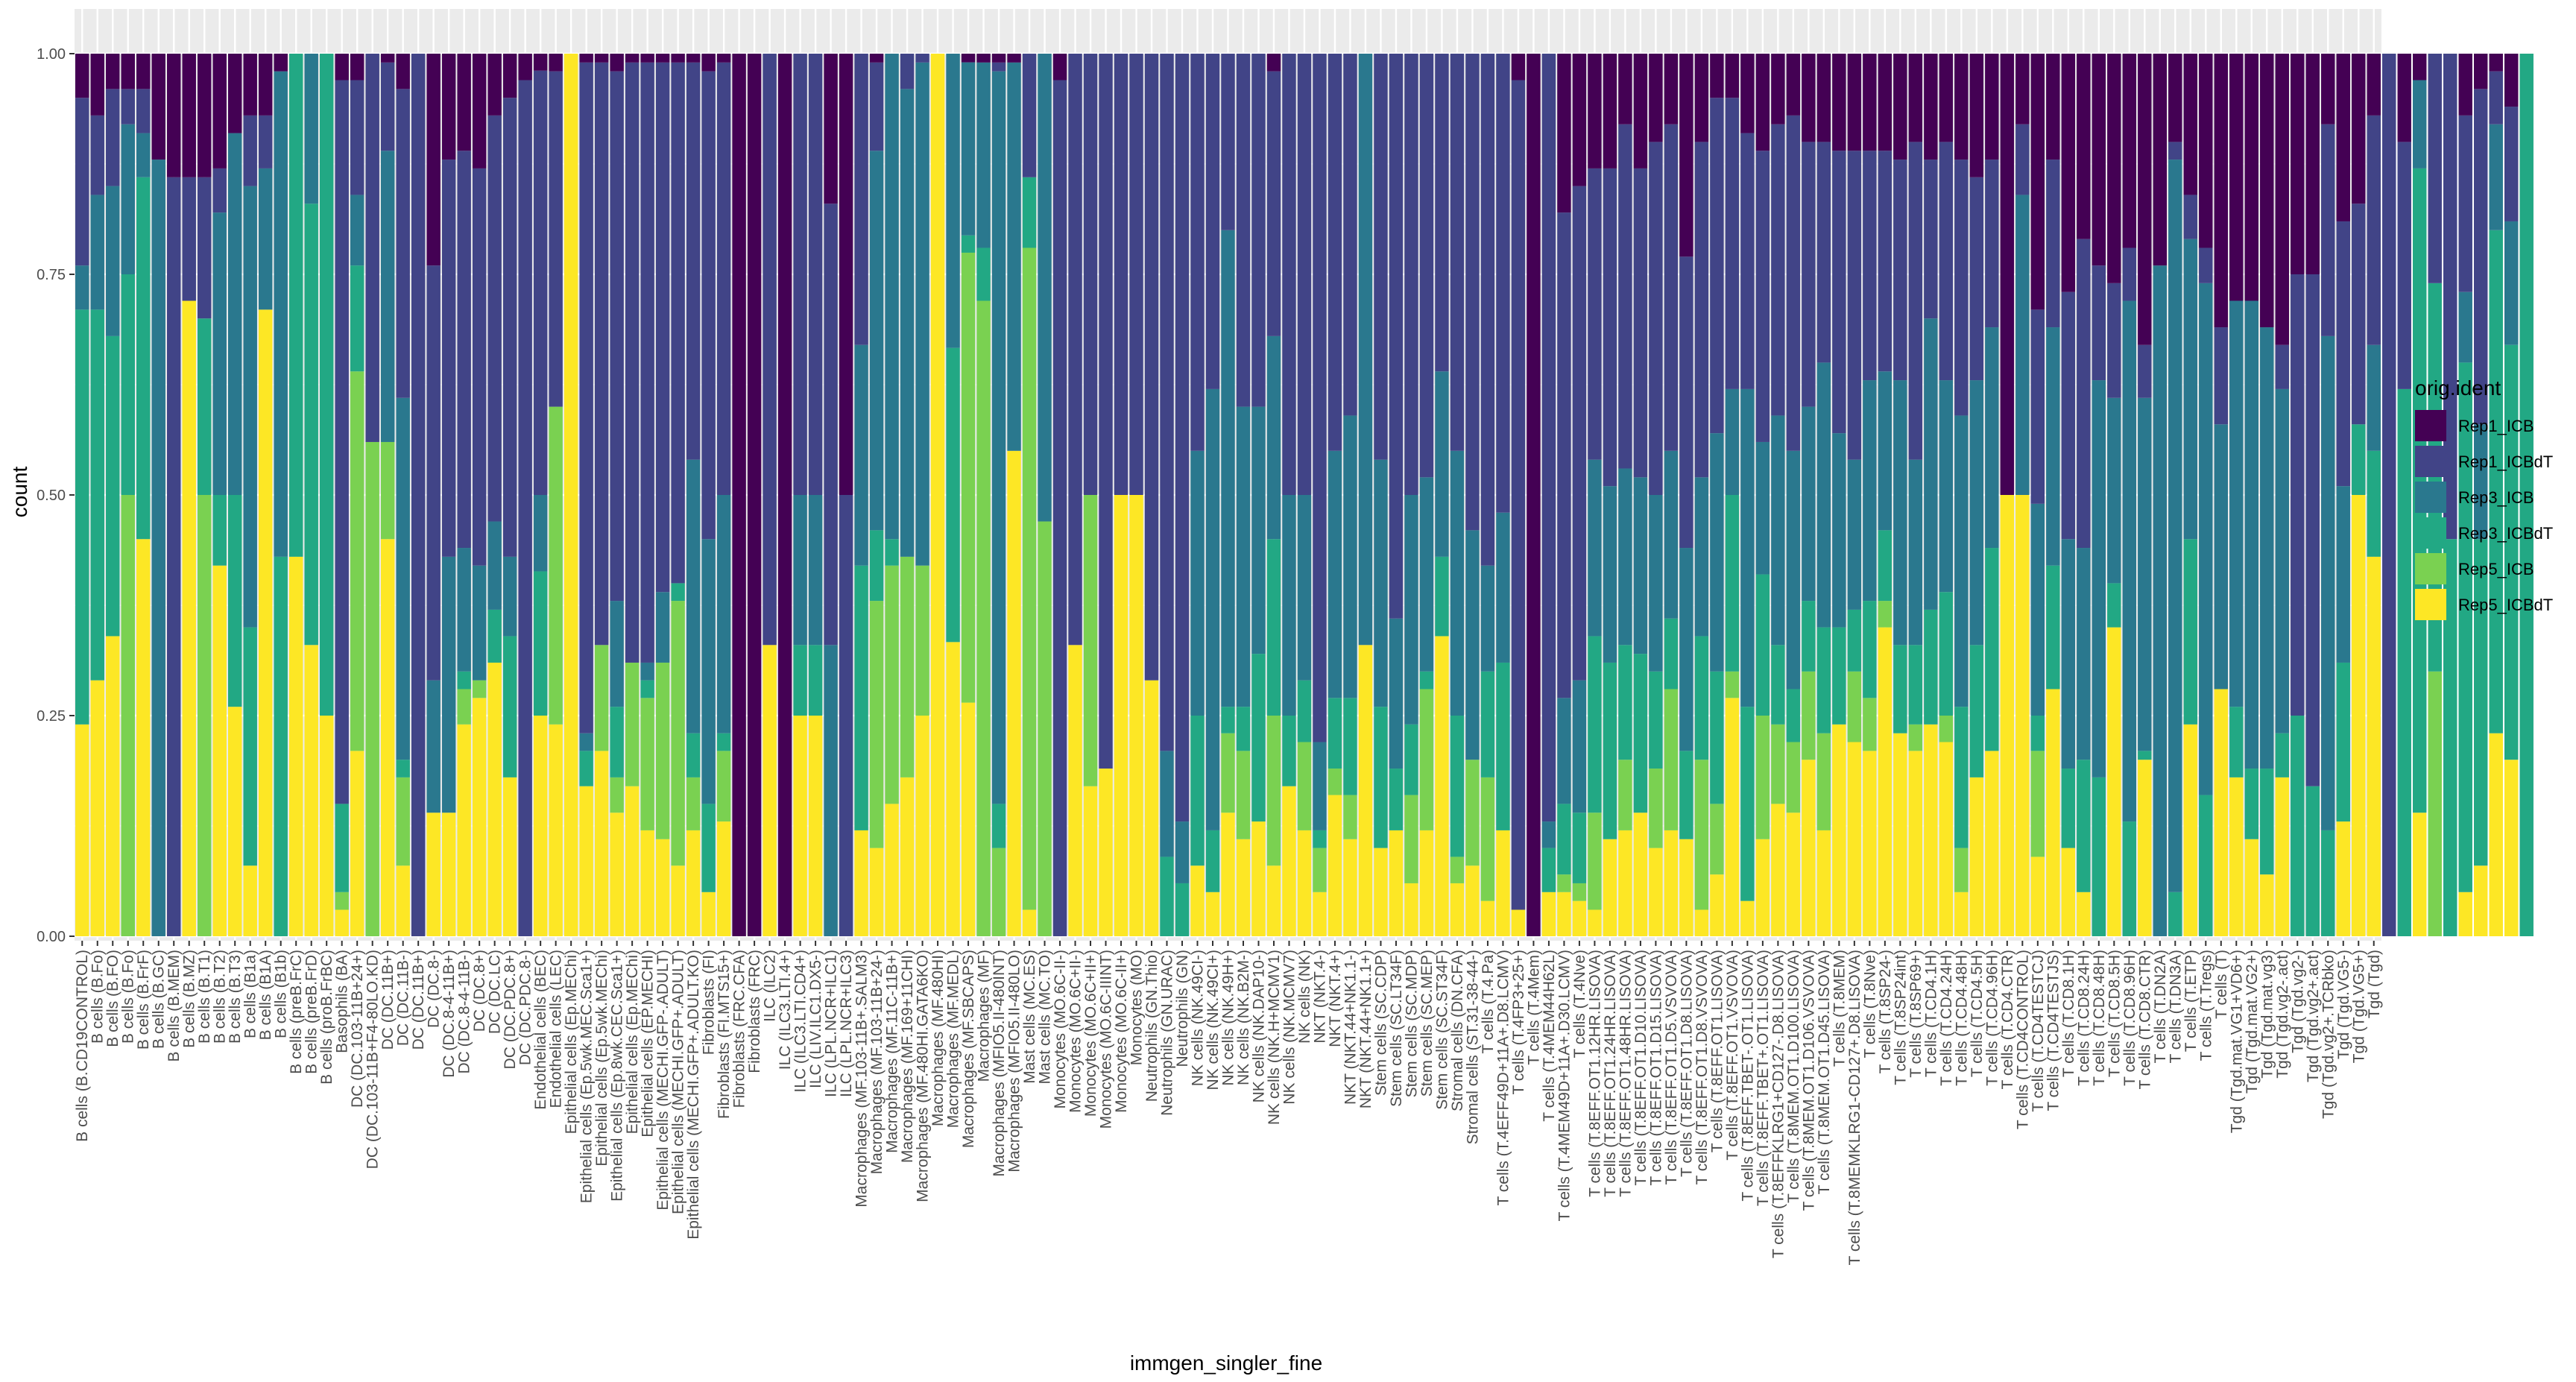 This screenshot has width=2576, height=1382. I want to click on x-tick-label: ILC (ILC3.LTI.CD4+), so click(800, 1021).